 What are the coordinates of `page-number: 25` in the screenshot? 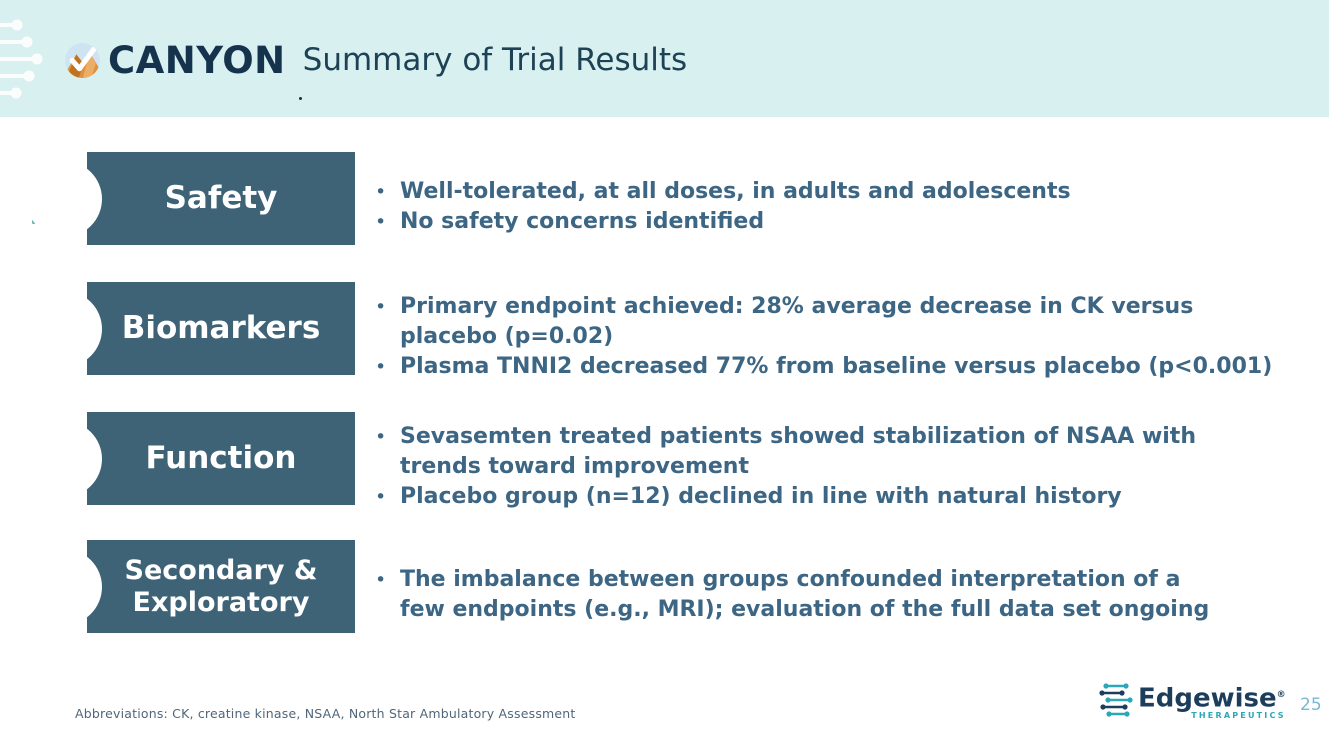 It's located at (1311, 705).